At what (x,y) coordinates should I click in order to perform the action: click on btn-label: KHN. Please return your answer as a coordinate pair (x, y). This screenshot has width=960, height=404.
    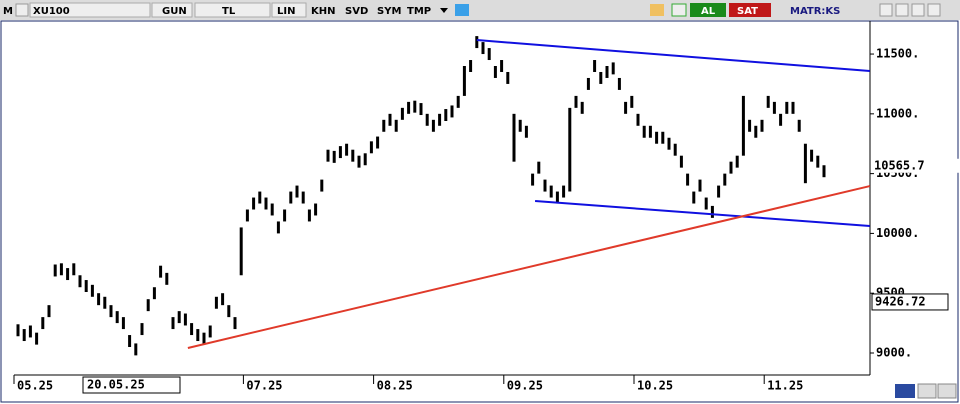
    Looking at the image, I should click on (323, 11).